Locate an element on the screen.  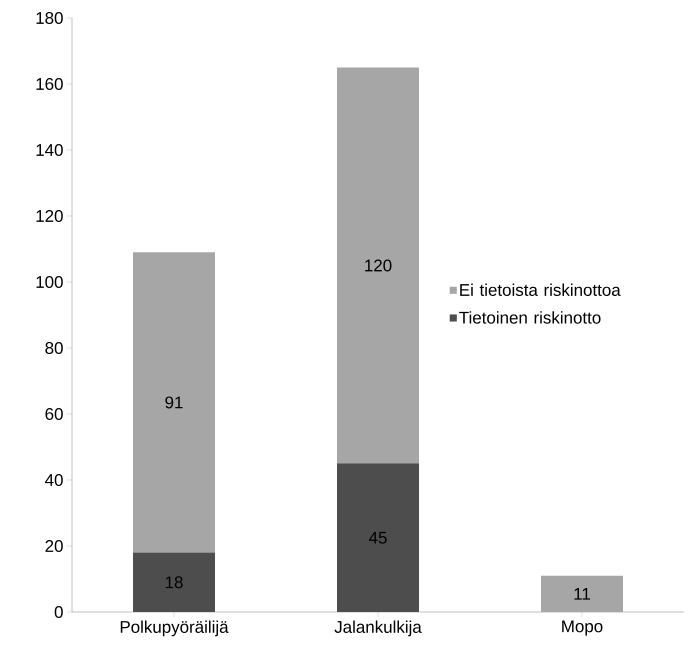
x-tick-label: Mopo is located at coordinates (582, 628).